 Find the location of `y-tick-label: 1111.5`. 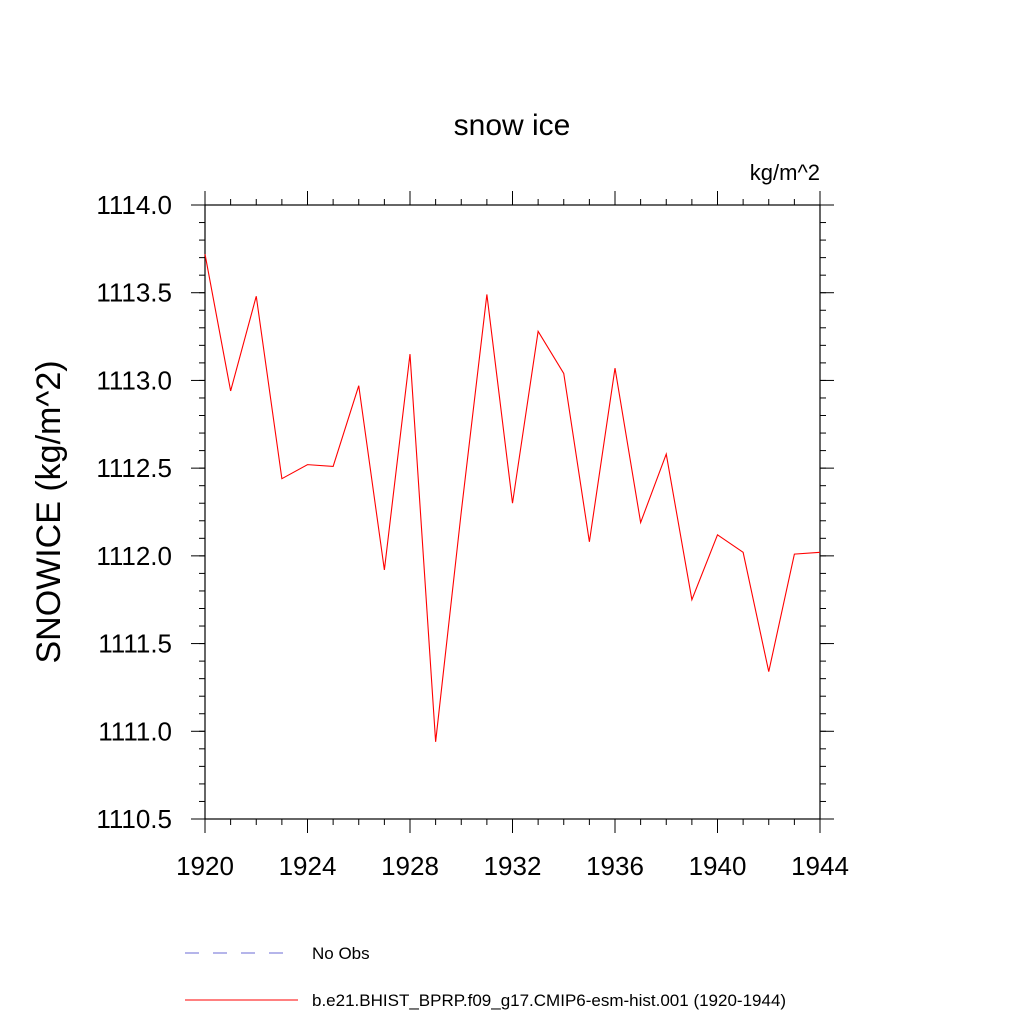

y-tick-label: 1111.5 is located at coordinates (135, 644).